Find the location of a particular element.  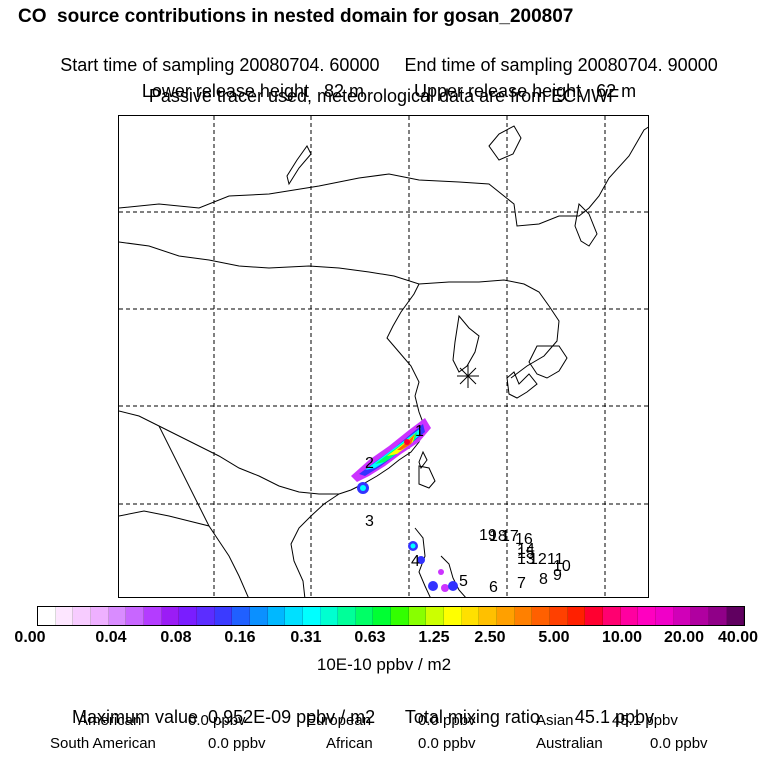

african-label: African is located at coordinates (349, 743).